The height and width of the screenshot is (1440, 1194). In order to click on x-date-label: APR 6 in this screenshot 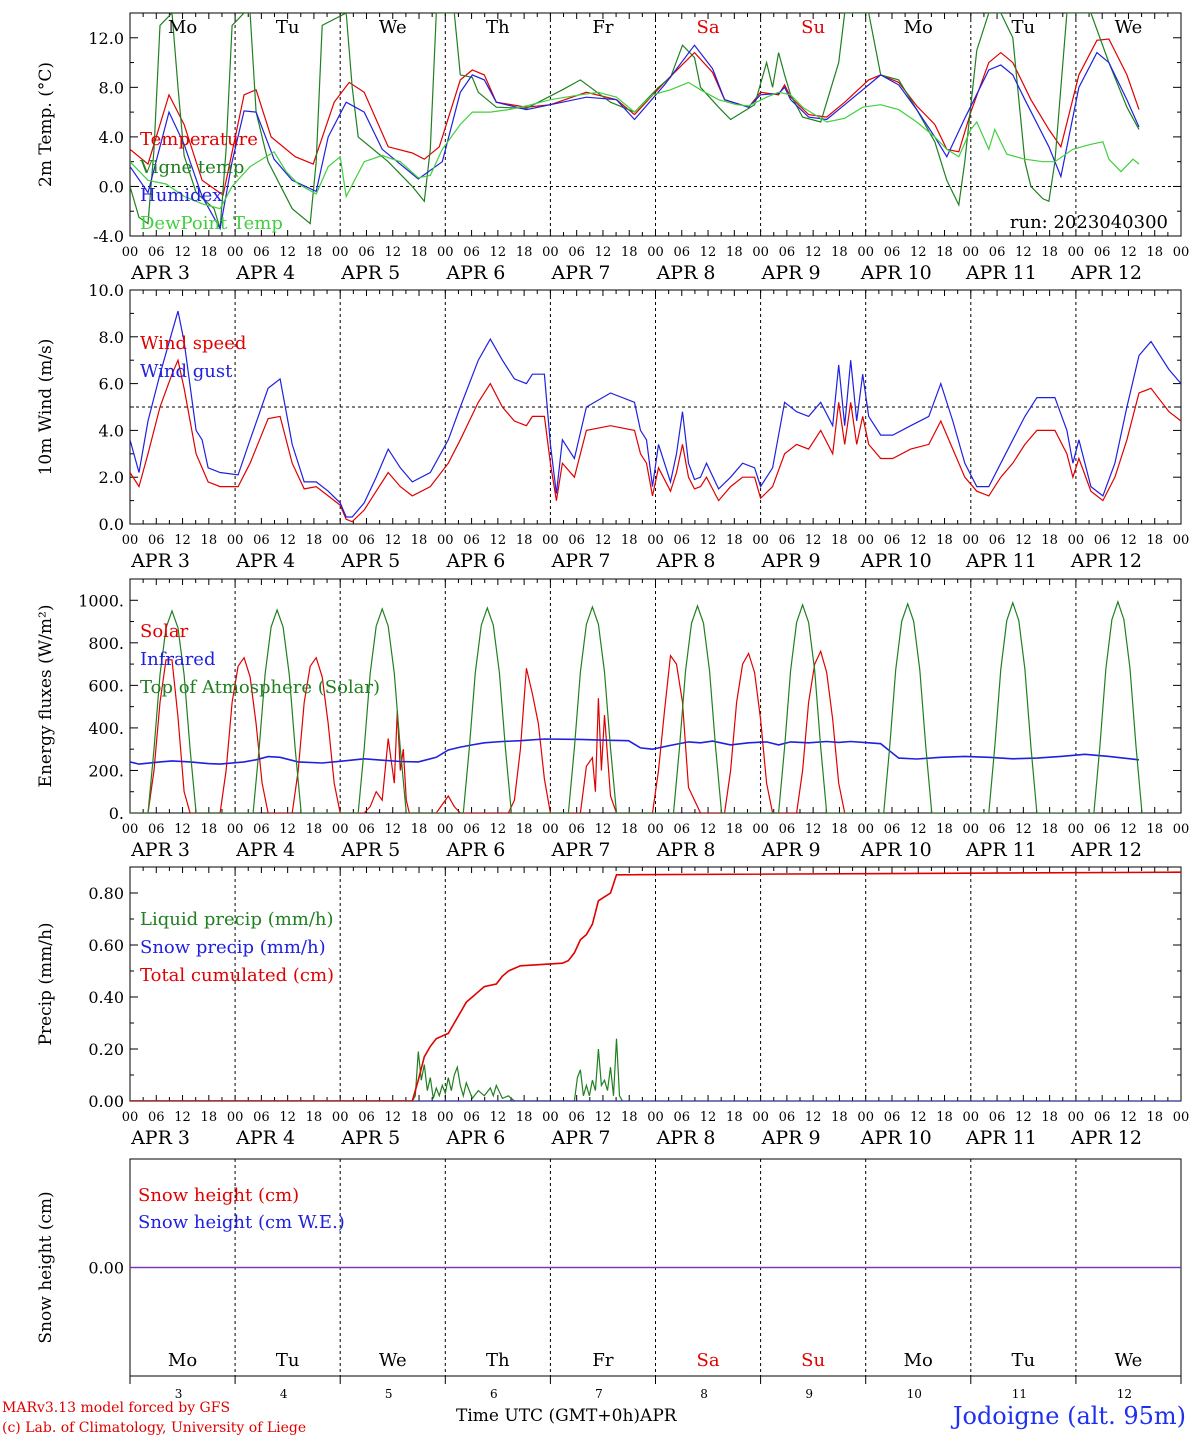, I will do `click(475, 850)`.